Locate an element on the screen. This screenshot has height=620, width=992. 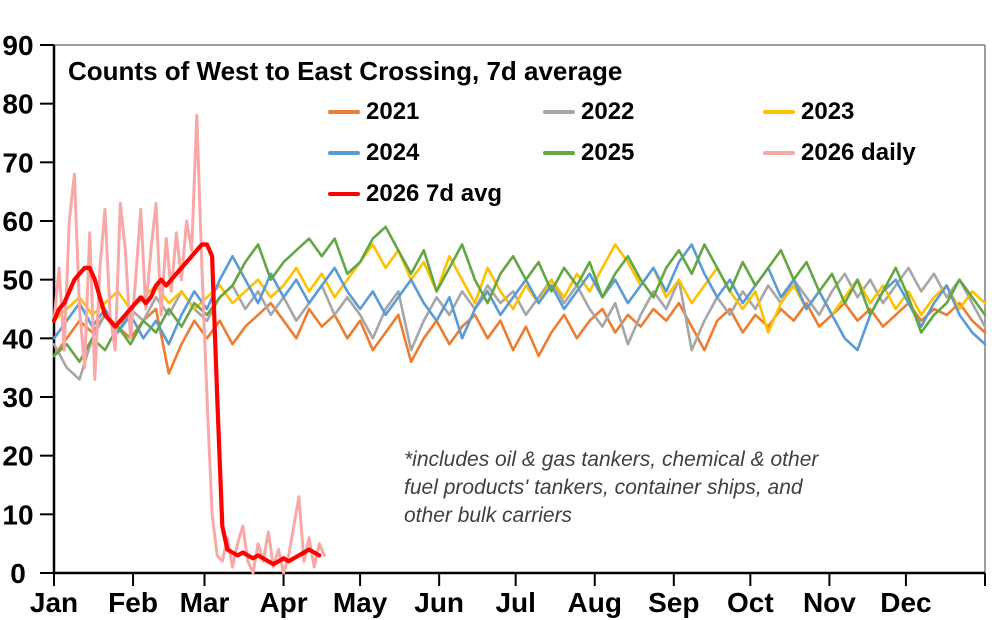
x-axis-month-label: Oct is located at coordinates (750, 602).